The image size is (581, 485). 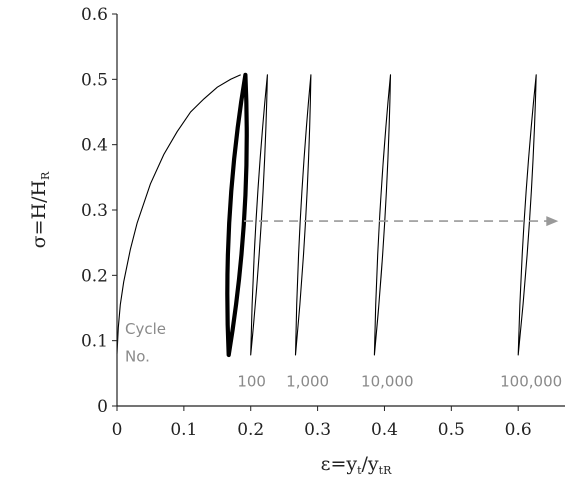 What do you see at coordinates (117, 430) in the screenshot?
I see `x-tick-label: 0` at bounding box center [117, 430].